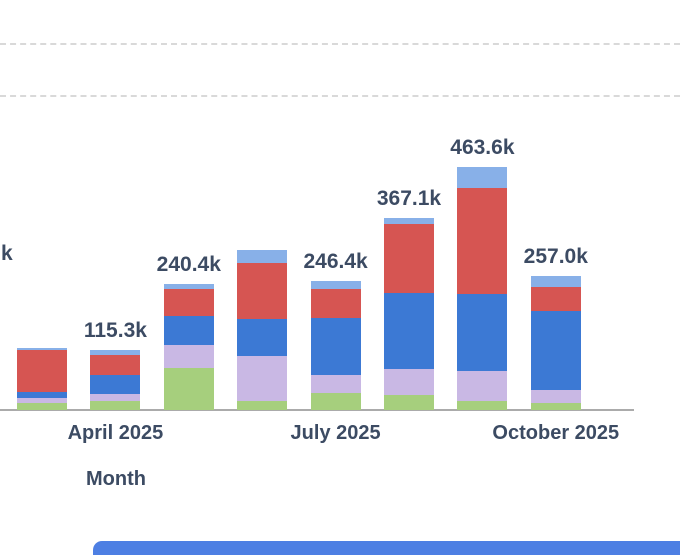 Image resolution: width=680 pixels, height=555 pixels. What do you see at coordinates (556, 433) in the screenshot?
I see `x-tick-label: October 2025` at bounding box center [556, 433].